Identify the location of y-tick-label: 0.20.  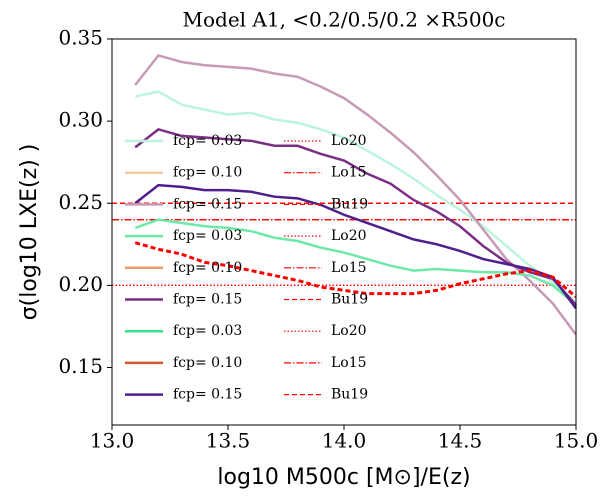
(80, 284).